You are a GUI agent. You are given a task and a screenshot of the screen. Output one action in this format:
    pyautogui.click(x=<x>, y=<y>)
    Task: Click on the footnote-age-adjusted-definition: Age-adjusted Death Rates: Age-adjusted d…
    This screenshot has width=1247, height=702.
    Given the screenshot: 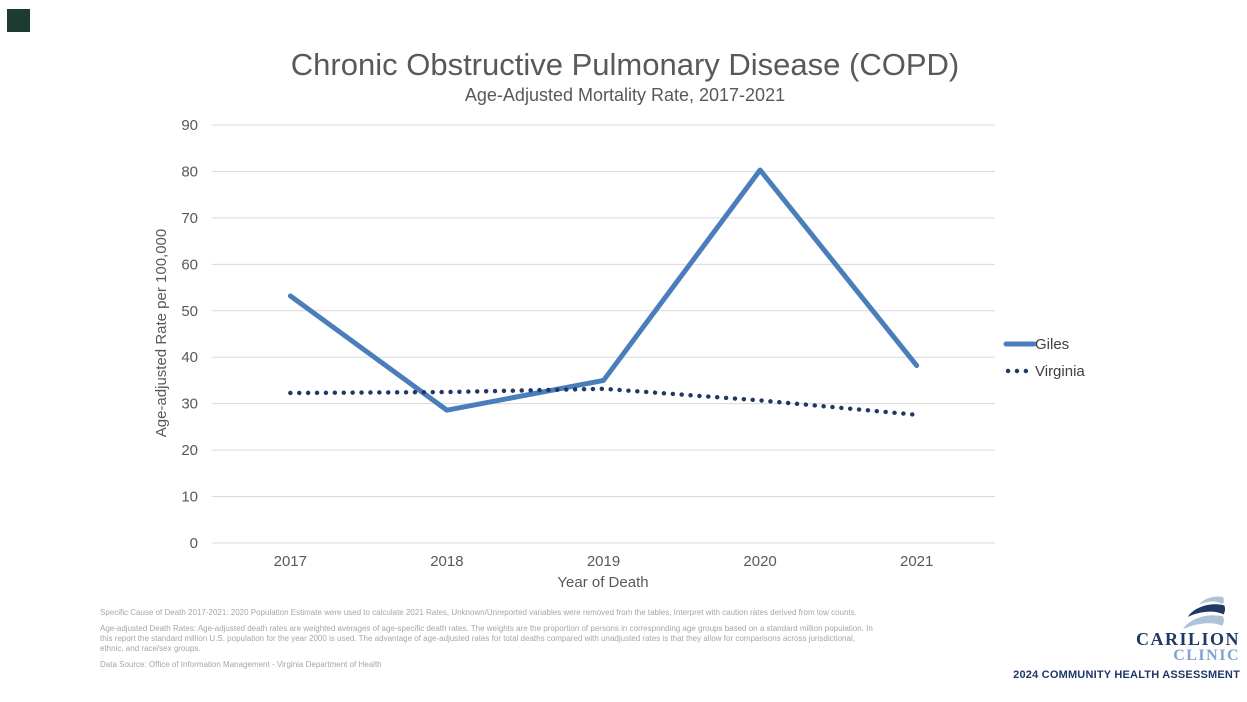 What is the action you would take?
    pyautogui.click(x=486, y=638)
    